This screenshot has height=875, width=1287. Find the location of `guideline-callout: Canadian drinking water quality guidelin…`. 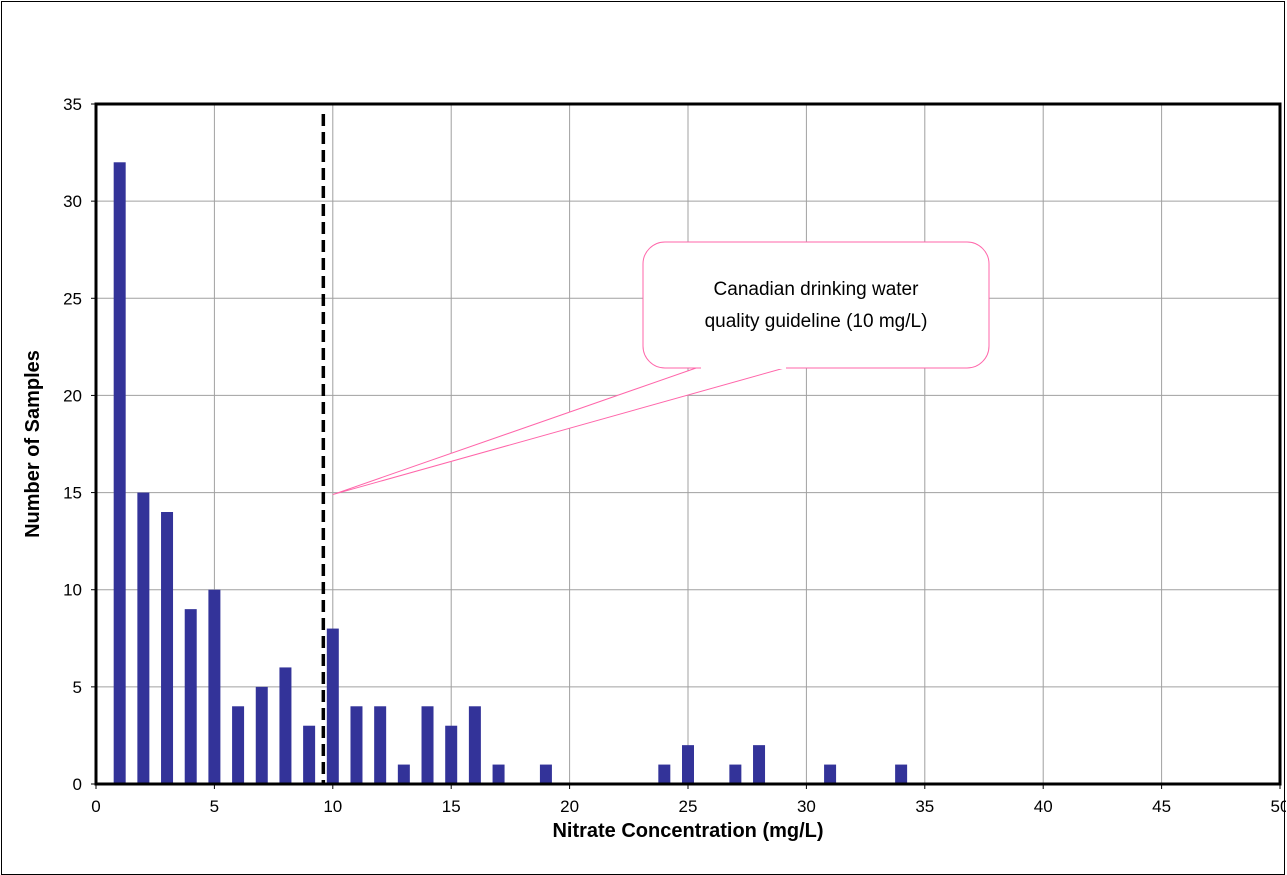

guideline-callout: Canadian drinking water quality guidelin… is located at coordinates (661, 368).